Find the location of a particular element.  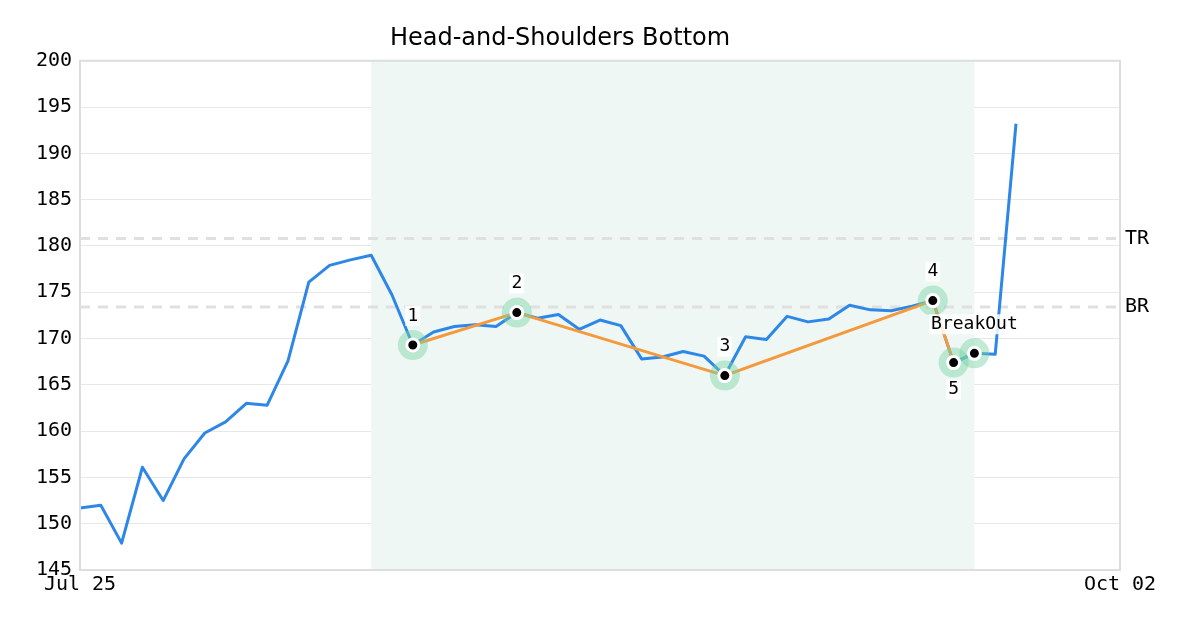

y-tick-label: 195 is located at coordinates (53, 105).